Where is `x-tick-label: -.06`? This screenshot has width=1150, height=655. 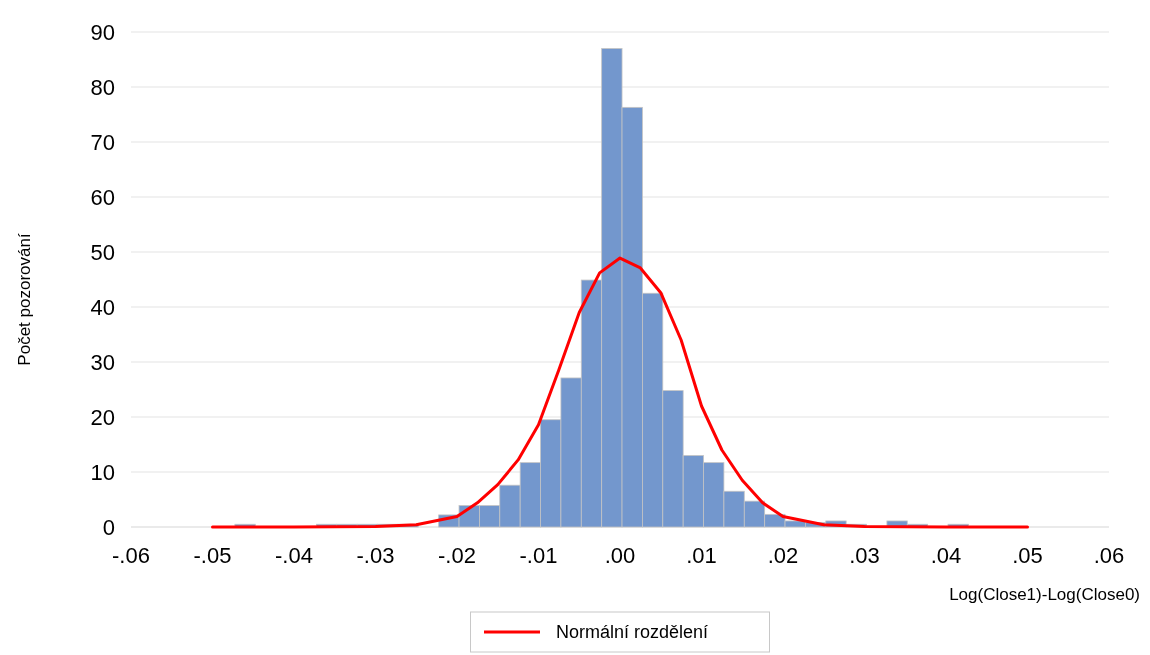
x-tick-label: -.06 is located at coordinates (131, 555).